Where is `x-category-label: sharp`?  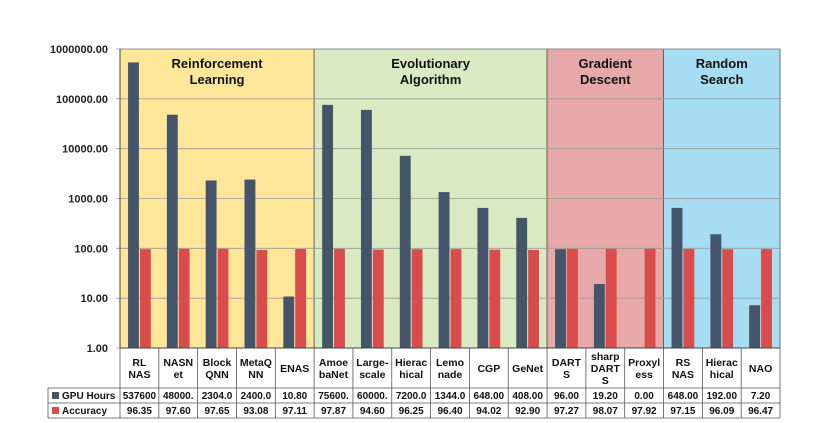 x-category-label: sharp is located at coordinates (605, 357).